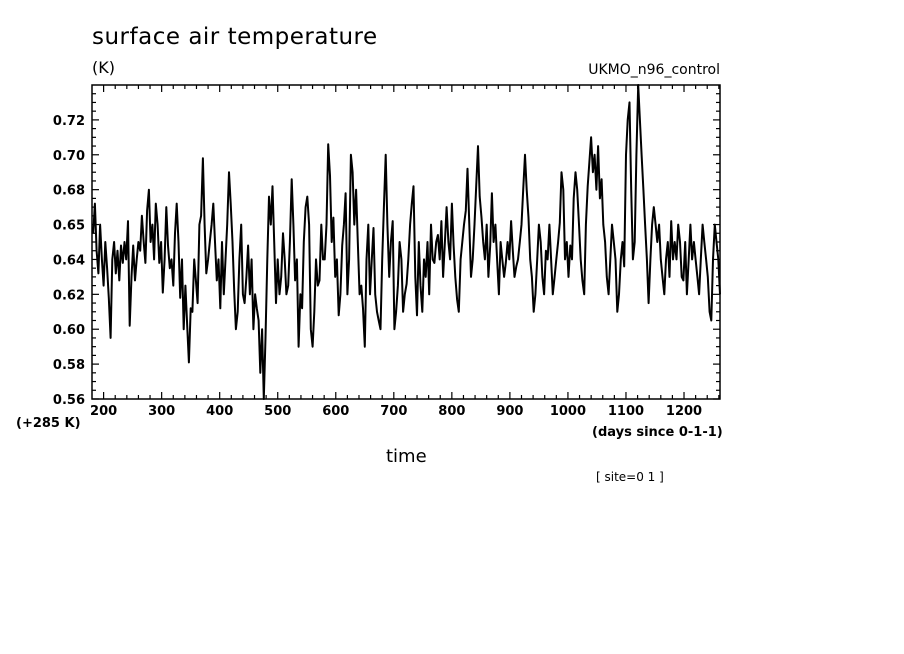 This screenshot has height=654, width=904. Describe the element at coordinates (277, 411) in the screenshot. I see `x-tick-label: 500` at that location.